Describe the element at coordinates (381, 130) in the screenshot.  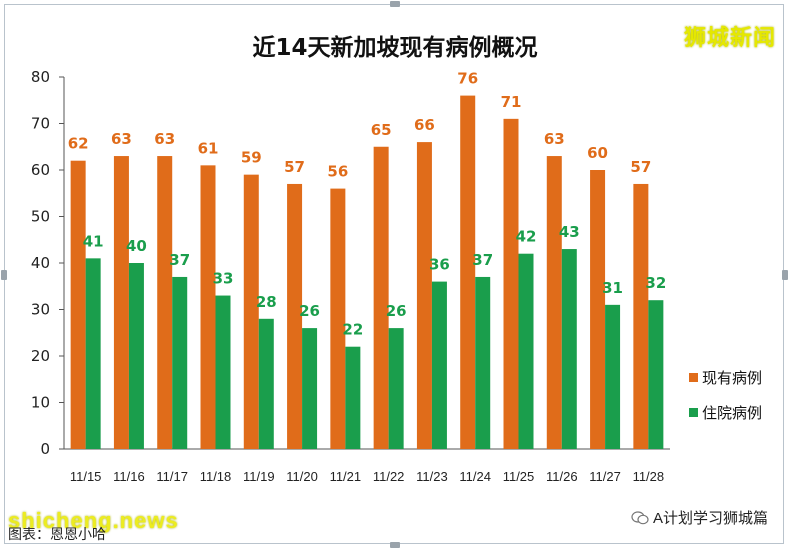
I see `data-label: 65` at that location.